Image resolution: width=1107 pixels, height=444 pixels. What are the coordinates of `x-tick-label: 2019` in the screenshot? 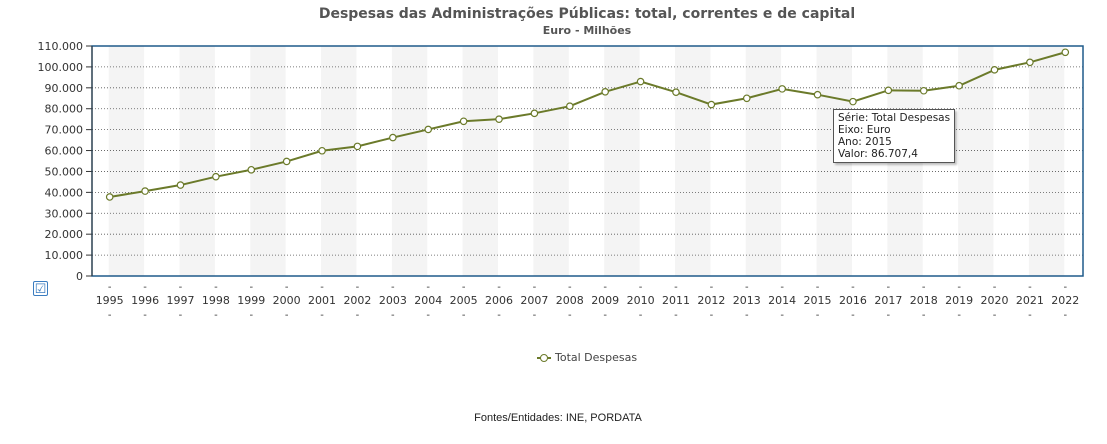 It's located at (959, 300).